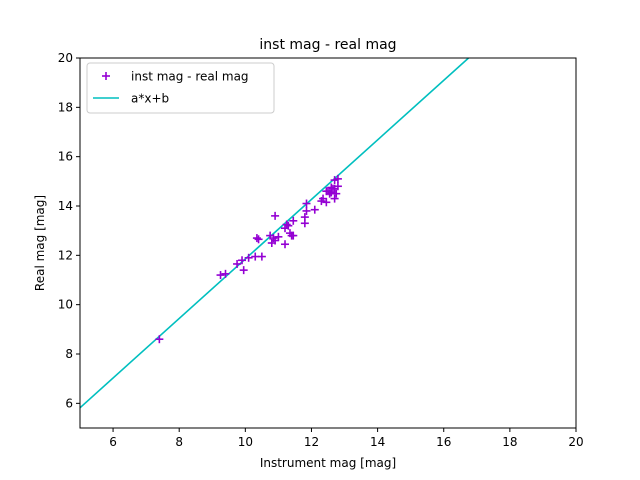  What do you see at coordinates (106, 76) in the screenshot?
I see `legend-marker-scatter` at bounding box center [106, 76].